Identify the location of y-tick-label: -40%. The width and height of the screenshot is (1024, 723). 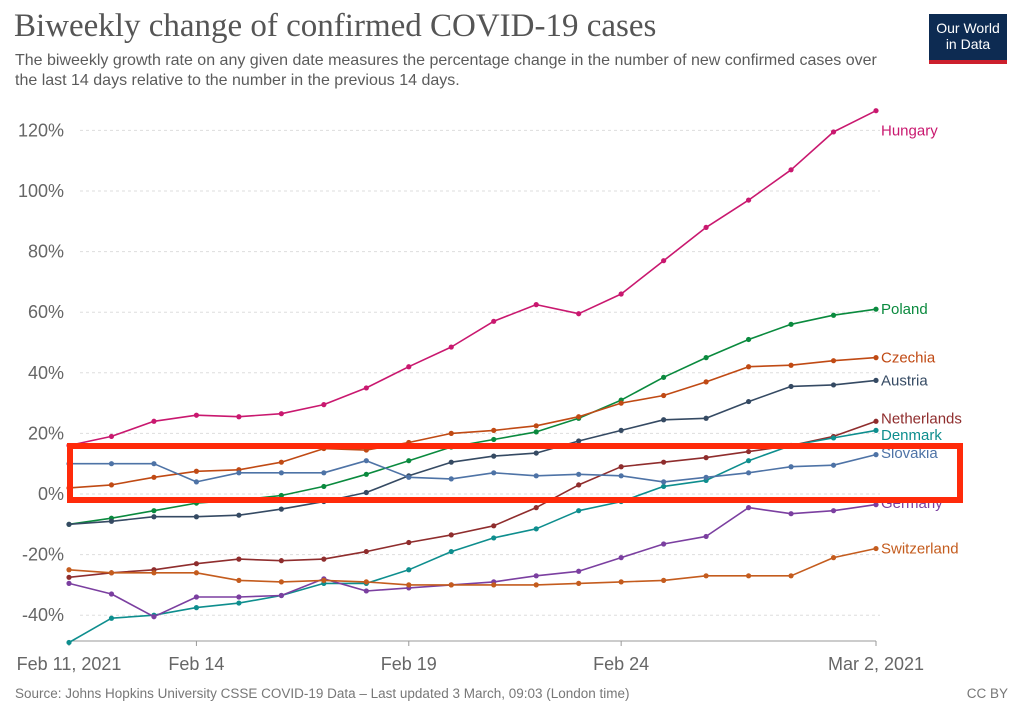
(43, 615).